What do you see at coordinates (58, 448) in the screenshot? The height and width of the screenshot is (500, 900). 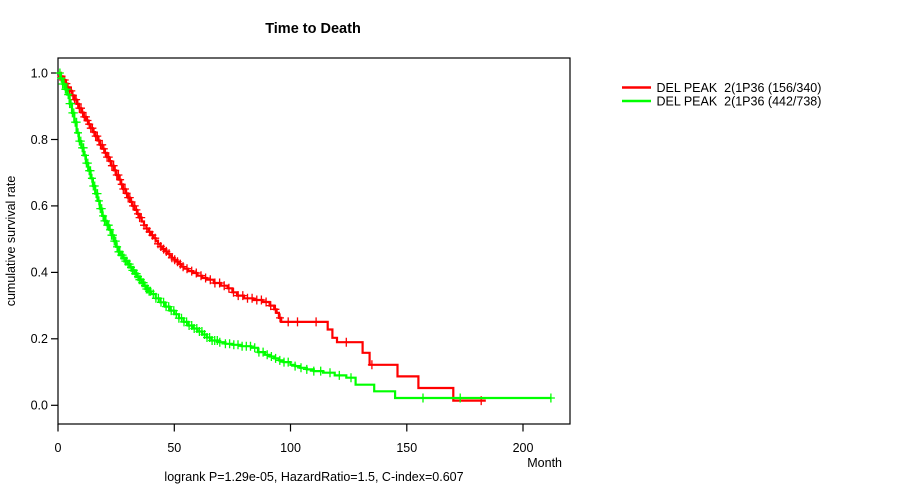 I see `x-tick-label: 0` at bounding box center [58, 448].